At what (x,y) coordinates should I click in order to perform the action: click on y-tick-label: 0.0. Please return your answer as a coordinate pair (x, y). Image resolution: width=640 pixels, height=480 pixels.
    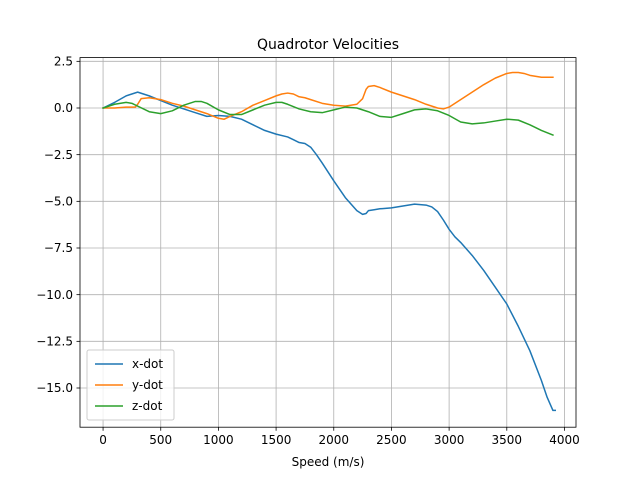
    Looking at the image, I should click on (63, 108).